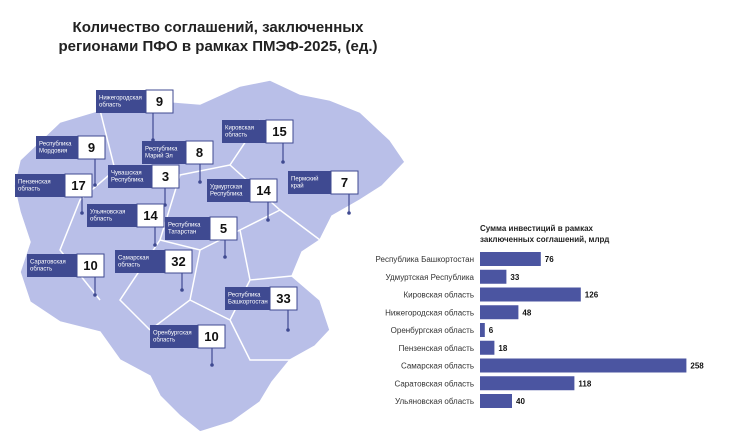 Image resolution: width=735 pixels, height=441 pixels. Describe the element at coordinates (537, 228) in the screenshot. I see `chart-title: Сумма инвестиций в рамках` at that location.